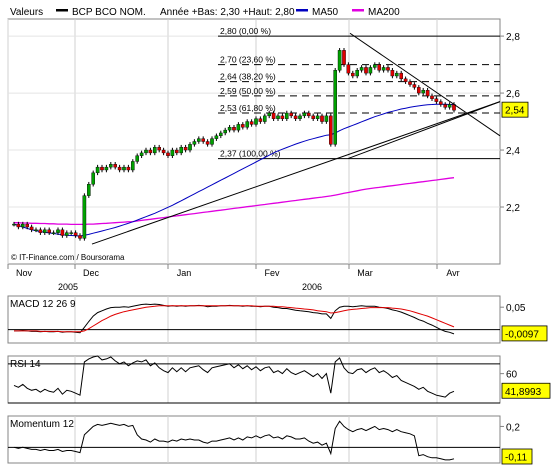 This screenshot has height=472, width=556. Describe the element at coordinates (365, 273) in the screenshot. I see `month-label: Mar` at that location.